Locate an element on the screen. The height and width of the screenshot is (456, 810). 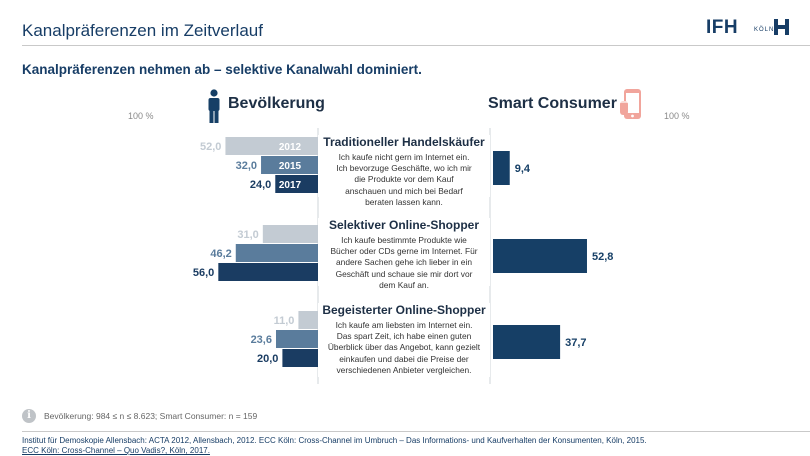
data-label-2017: 24,0 is located at coordinates (260, 185).